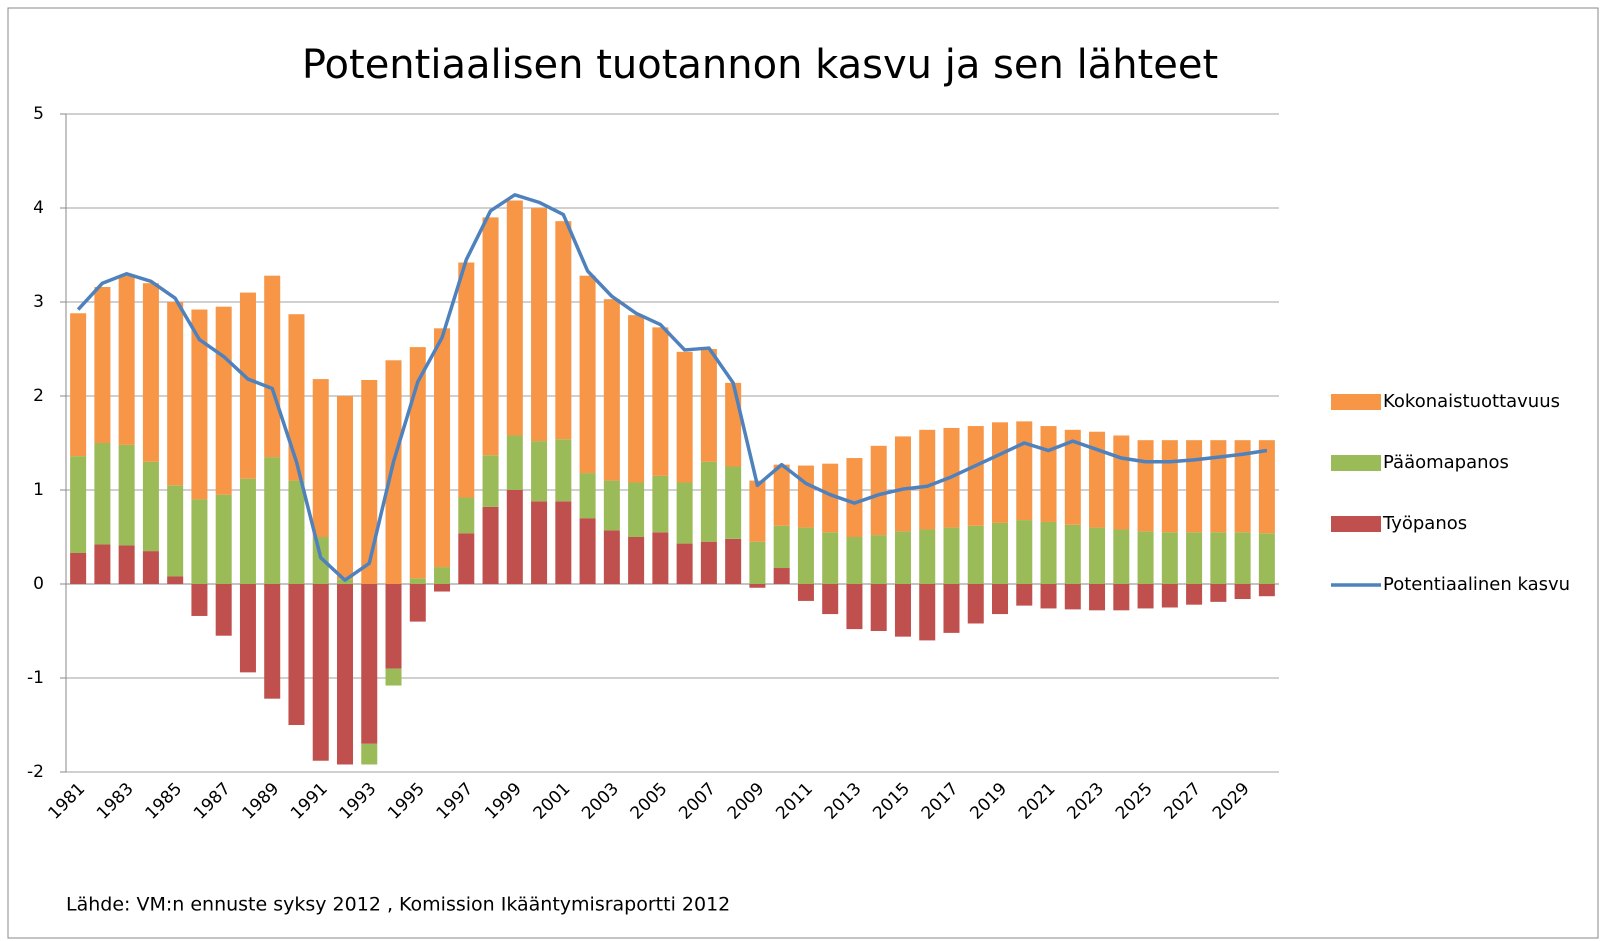  What do you see at coordinates (38, 302) in the screenshot?
I see `y-tick-label: 3` at bounding box center [38, 302].